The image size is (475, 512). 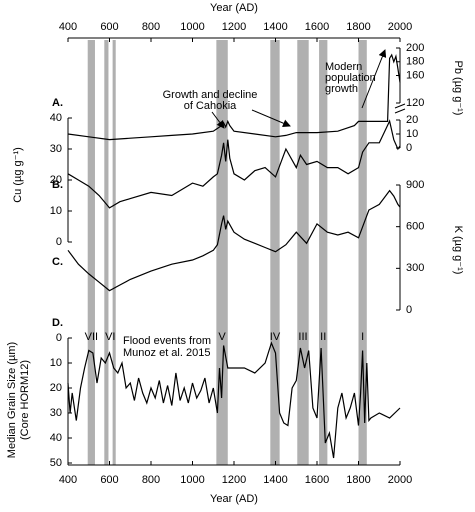 I want to click on annotation: Modern, so click(x=343, y=67).